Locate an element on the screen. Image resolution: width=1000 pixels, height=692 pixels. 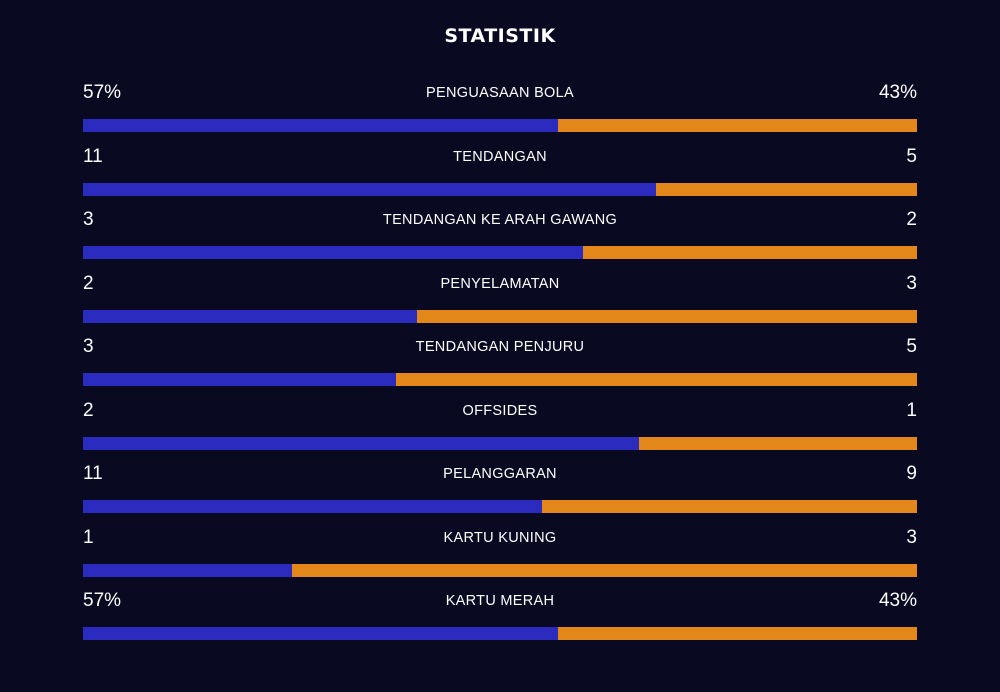
stat-label: PENGUASAAN BOLA is located at coordinates (500, 93).